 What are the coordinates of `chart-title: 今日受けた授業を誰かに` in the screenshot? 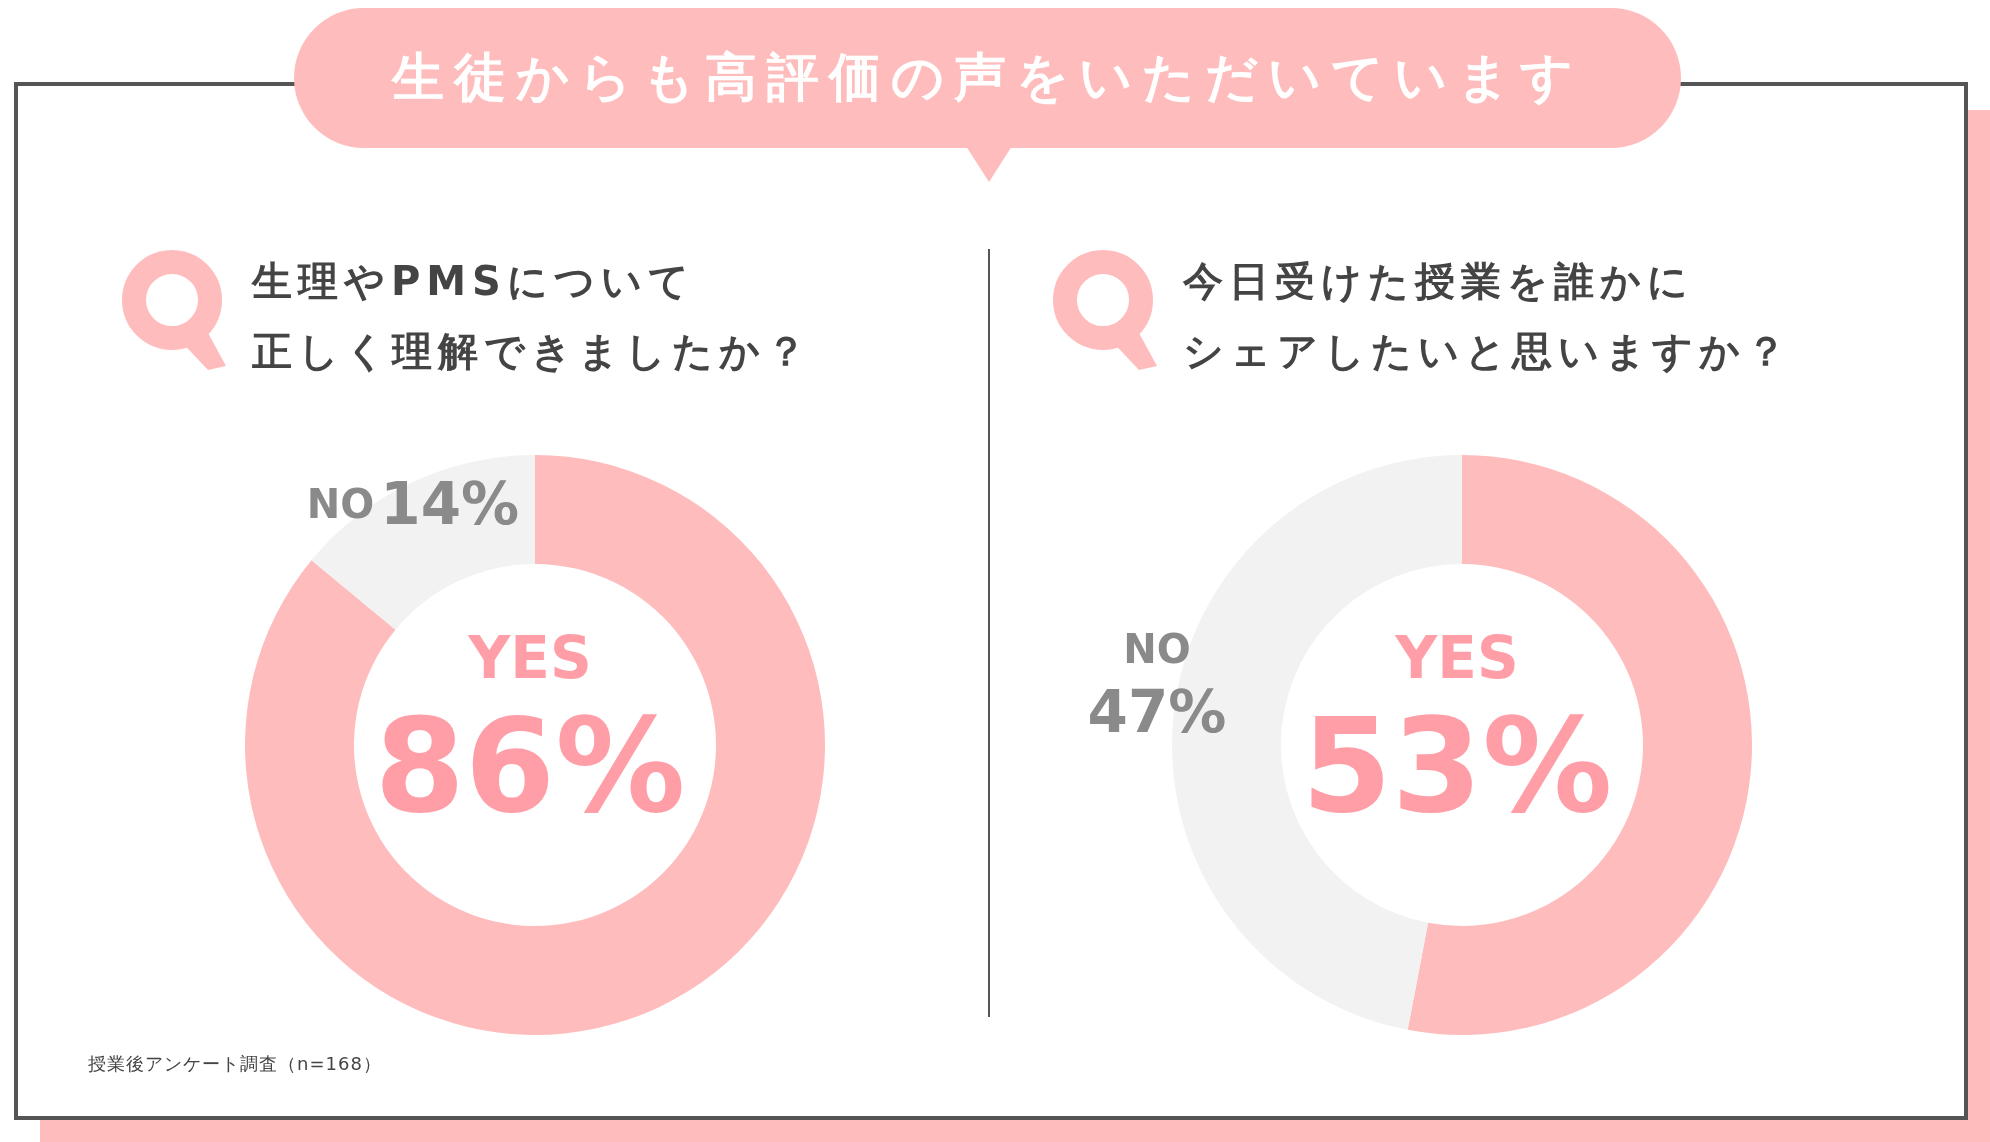 It's located at (1439, 281).